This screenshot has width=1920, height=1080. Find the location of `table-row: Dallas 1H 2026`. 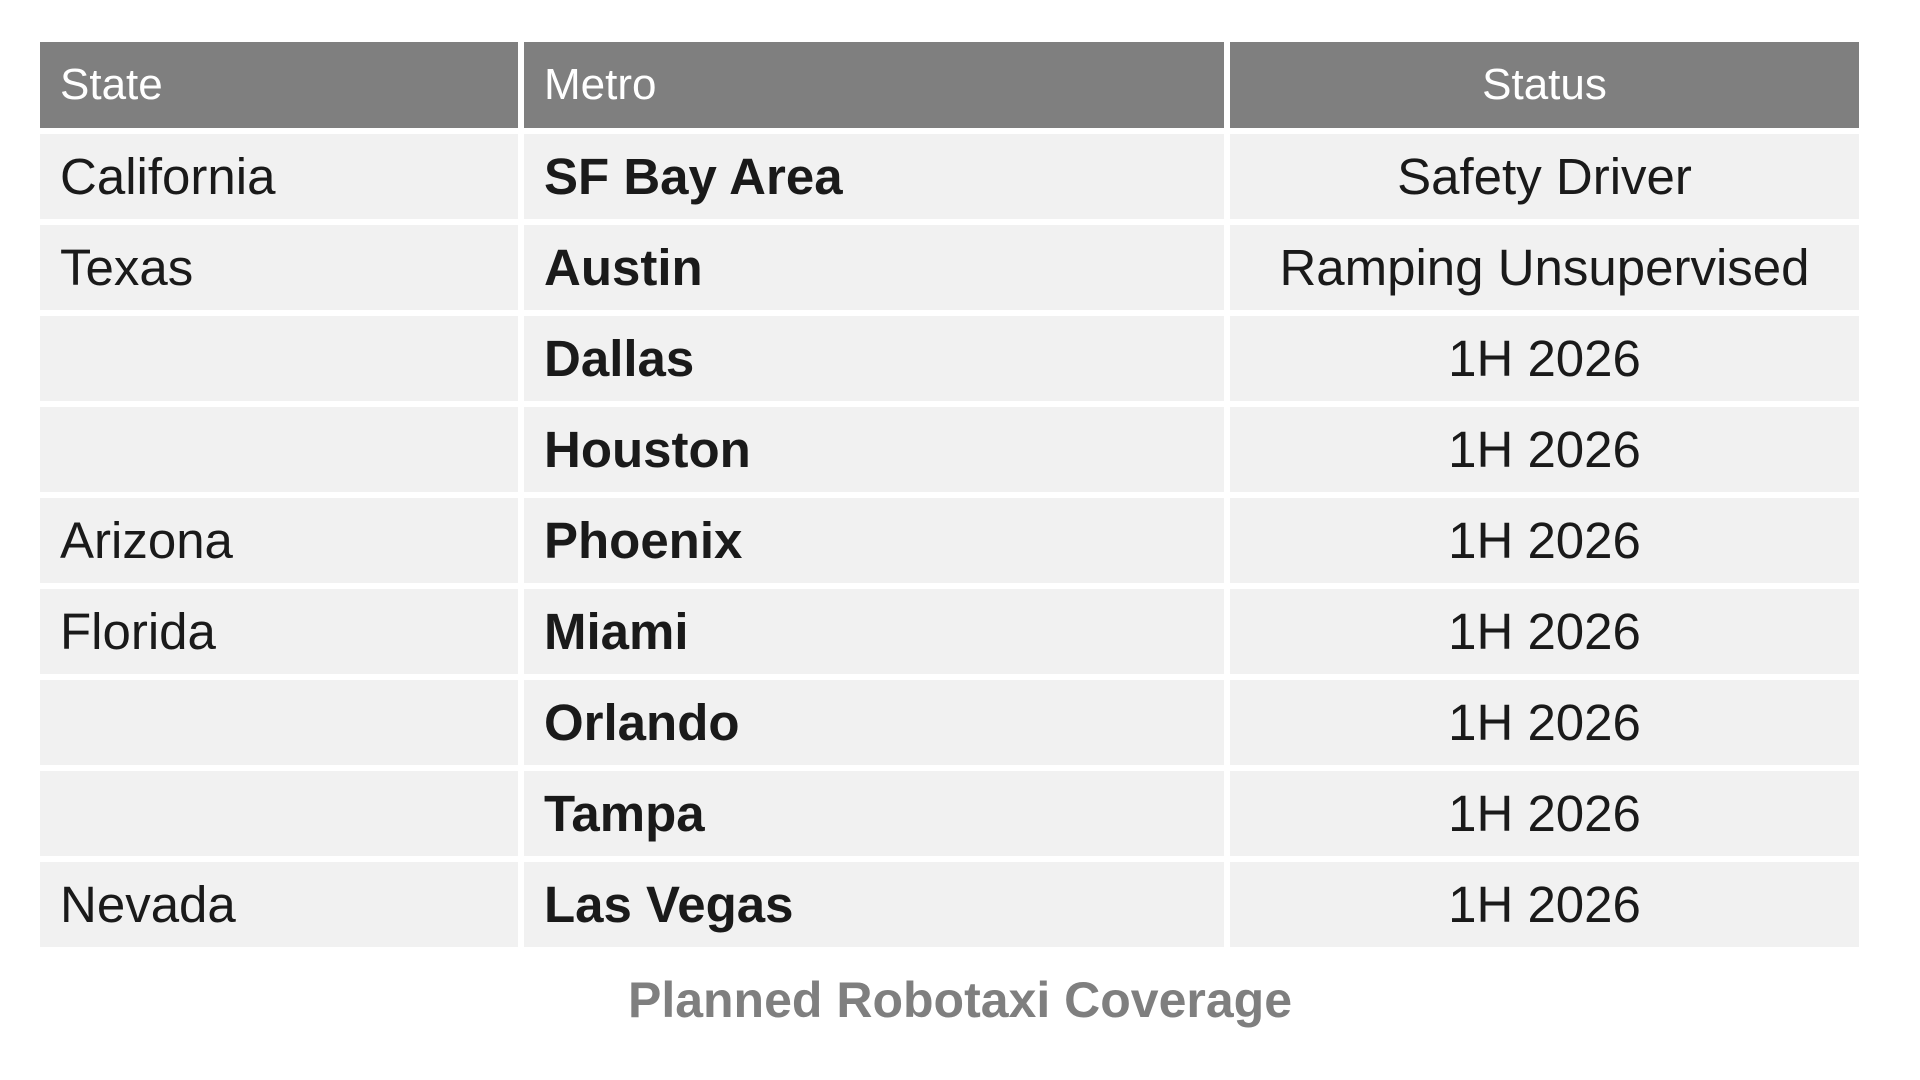

table-row: Dallas 1H 2026 is located at coordinates (949, 361).